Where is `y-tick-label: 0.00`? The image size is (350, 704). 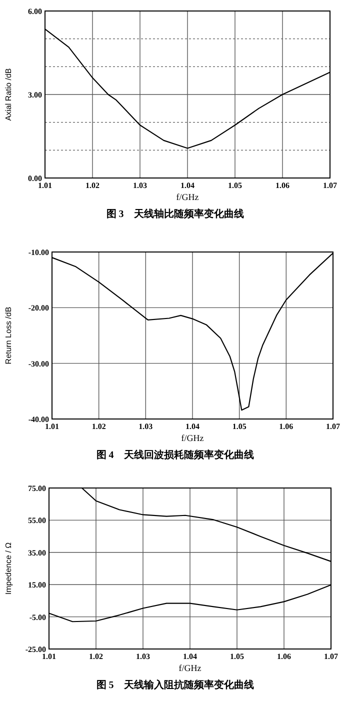
y-tick-label: 0.00 is located at coordinates (35, 178).